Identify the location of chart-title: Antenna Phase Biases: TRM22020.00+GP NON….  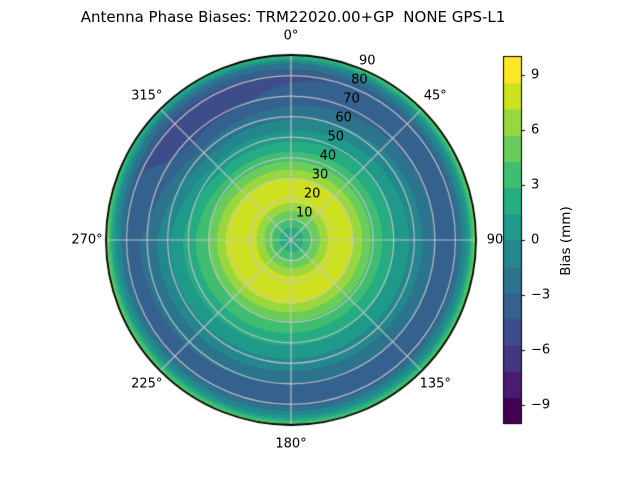
(293, 17).